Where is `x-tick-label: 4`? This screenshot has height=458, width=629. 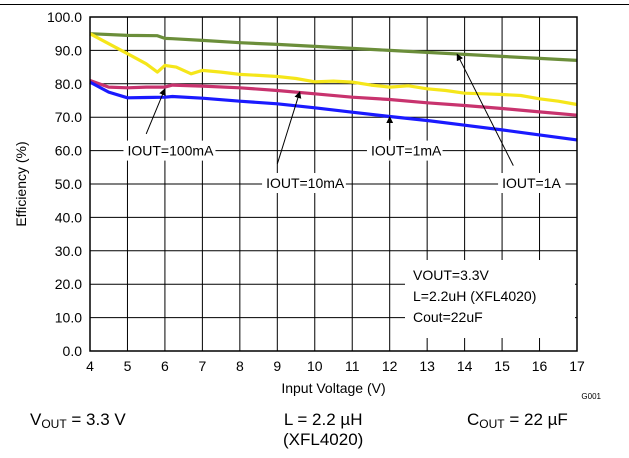 x-tick-label: 4 is located at coordinates (90, 366).